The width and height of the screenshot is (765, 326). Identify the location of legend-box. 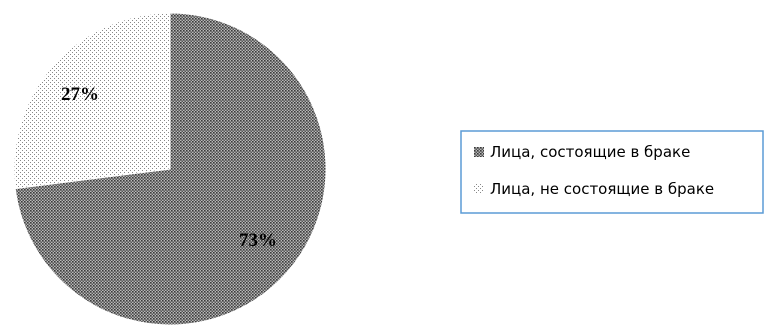
(612, 172).